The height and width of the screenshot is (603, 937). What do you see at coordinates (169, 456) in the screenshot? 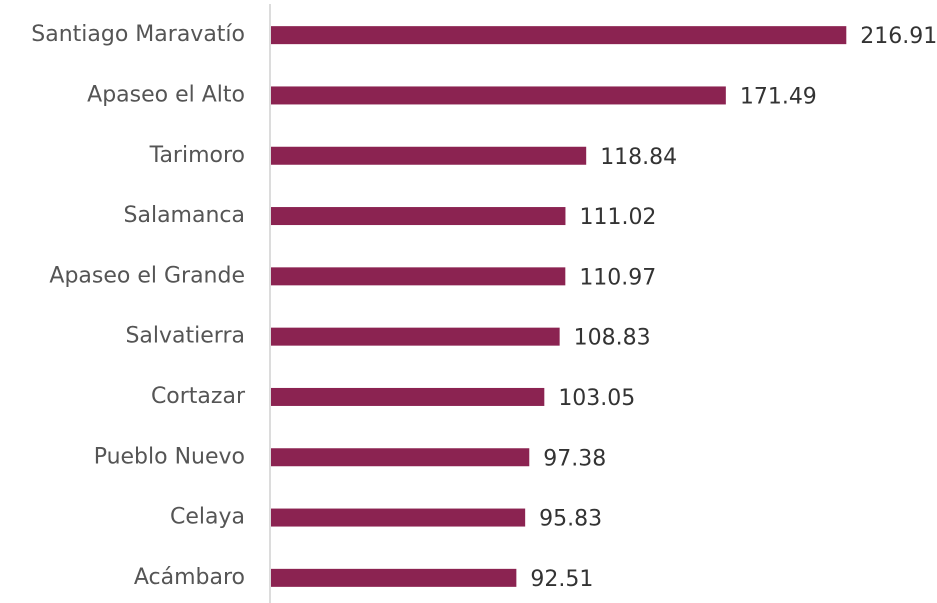
I see `y-tick-label: Pueblo Nuevo` at bounding box center [169, 456].